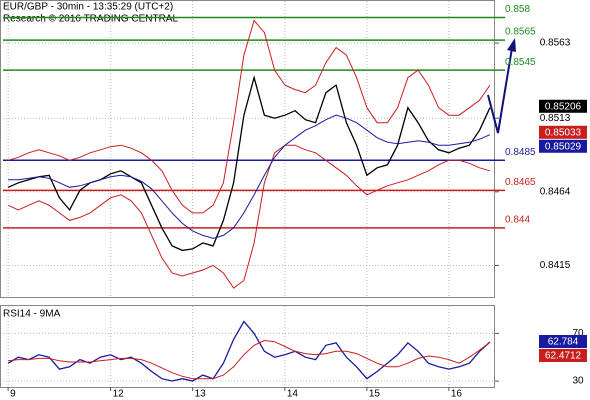 This screenshot has height=400, width=590. What do you see at coordinates (555, 118) in the screenshot?
I see `y-tick-label: 0.8513` at bounding box center [555, 118].